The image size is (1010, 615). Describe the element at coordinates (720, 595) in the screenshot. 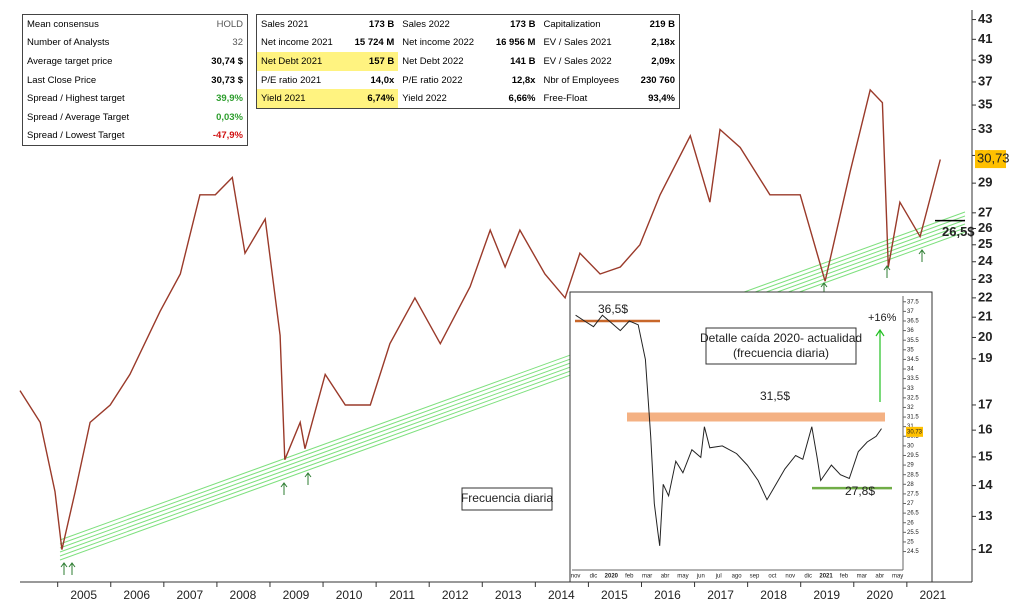

I see `x-tick-label: 2017` at that location.